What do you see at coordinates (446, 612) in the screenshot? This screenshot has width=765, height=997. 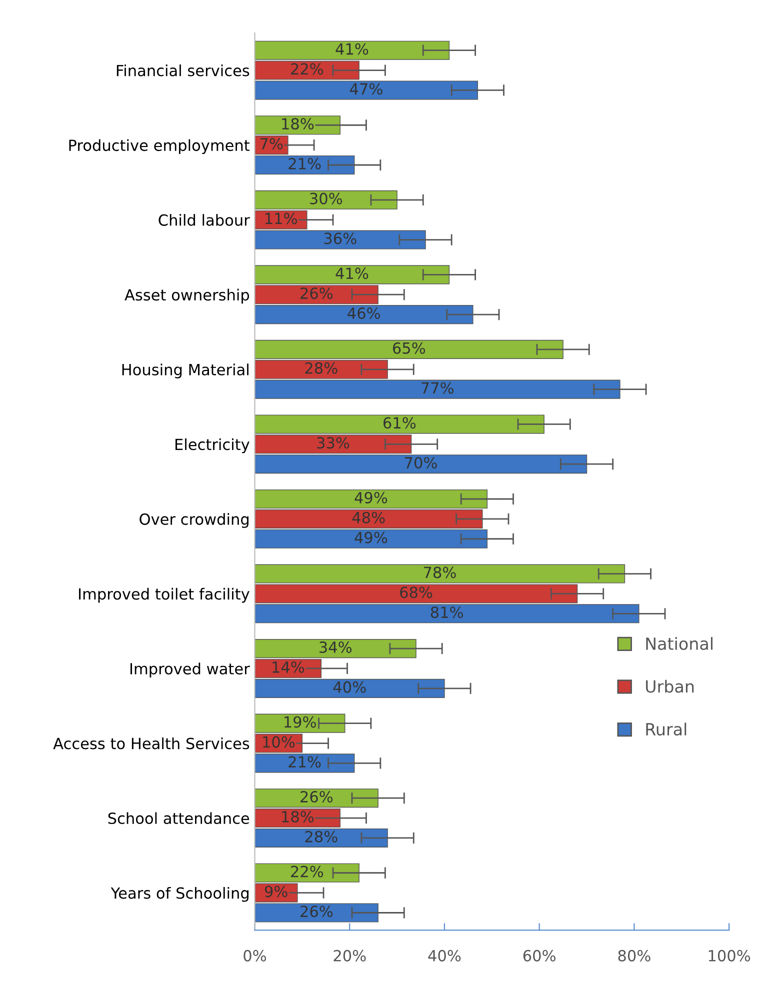 I see `data-label: 81%` at bounding box center [446, 612].